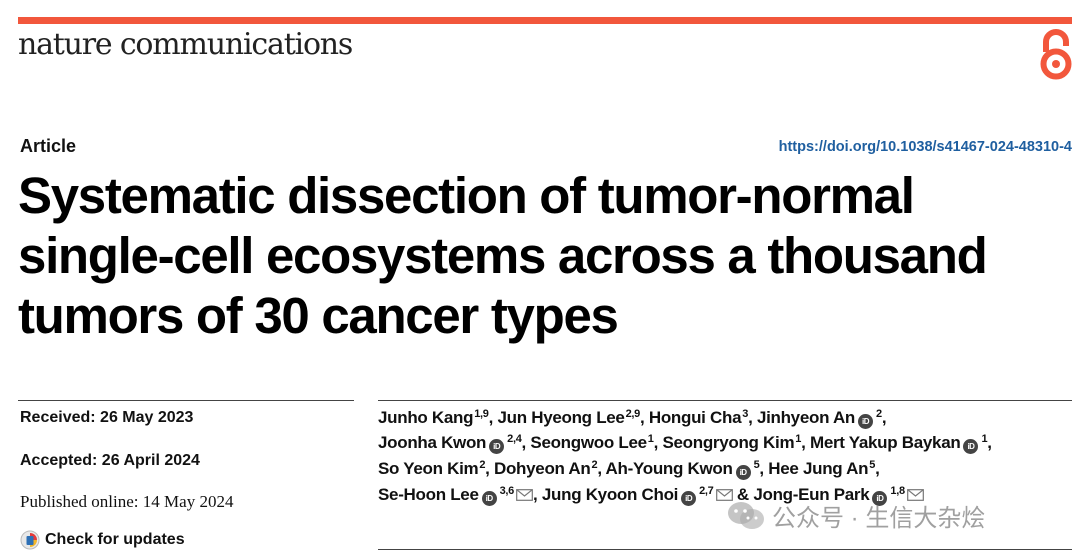  I want to click on article-type-label: Article, so click(48, 146).